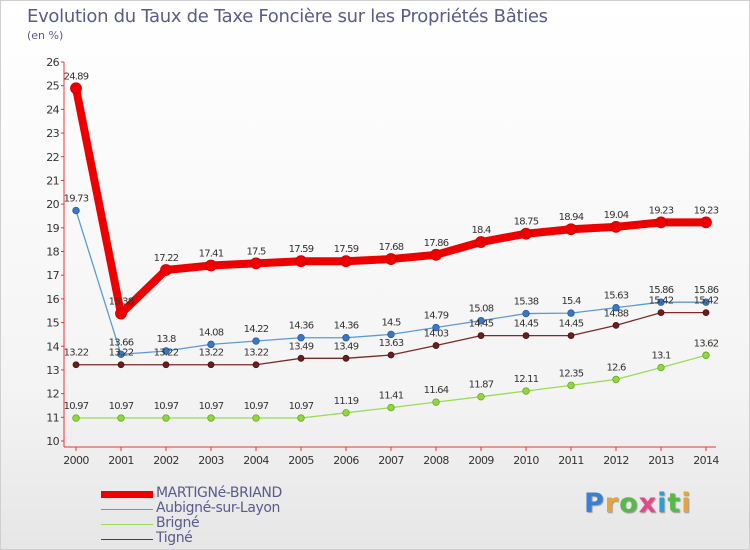  I want to click on x-tick-label: 2002, so click(166, 460).